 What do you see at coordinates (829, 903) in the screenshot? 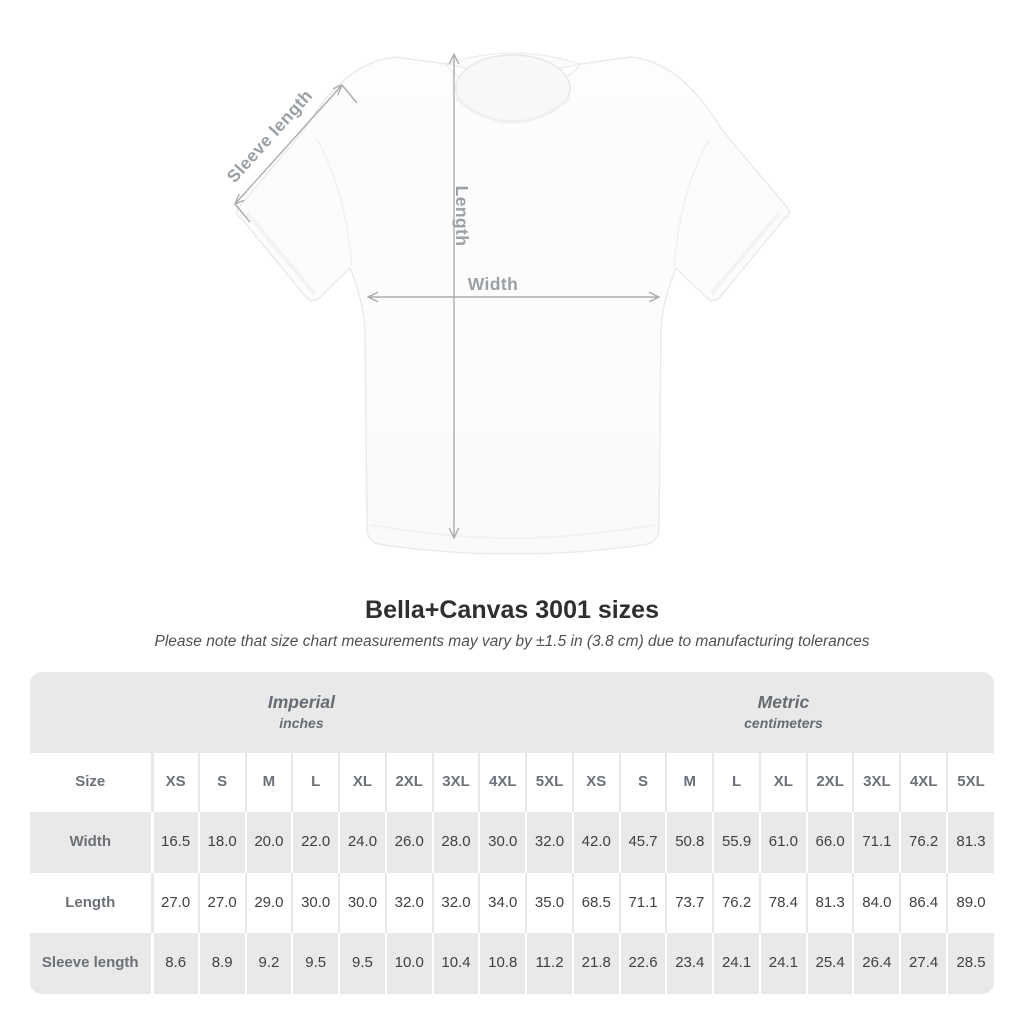
I see `length-metric-value: 81.3` at bounding box center [829, 903].